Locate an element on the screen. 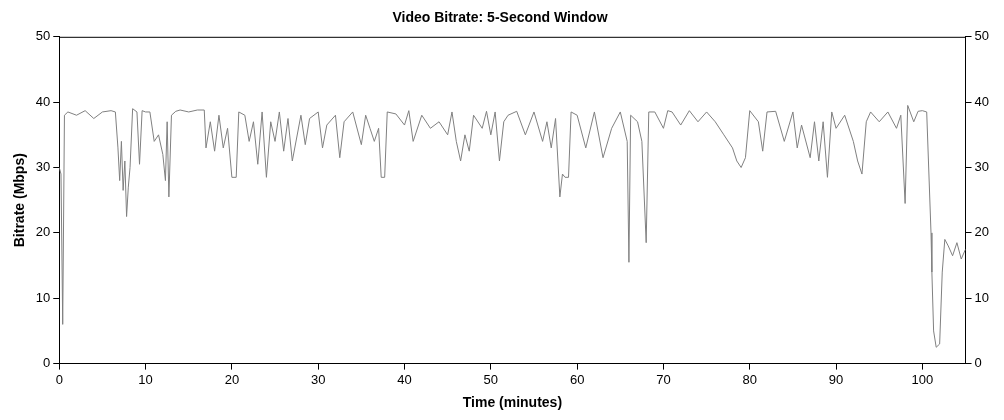 Image resolution: width=1004 pixels, height=420 pixels. x-tick-label: 80 is located at coordinates (749, 379).